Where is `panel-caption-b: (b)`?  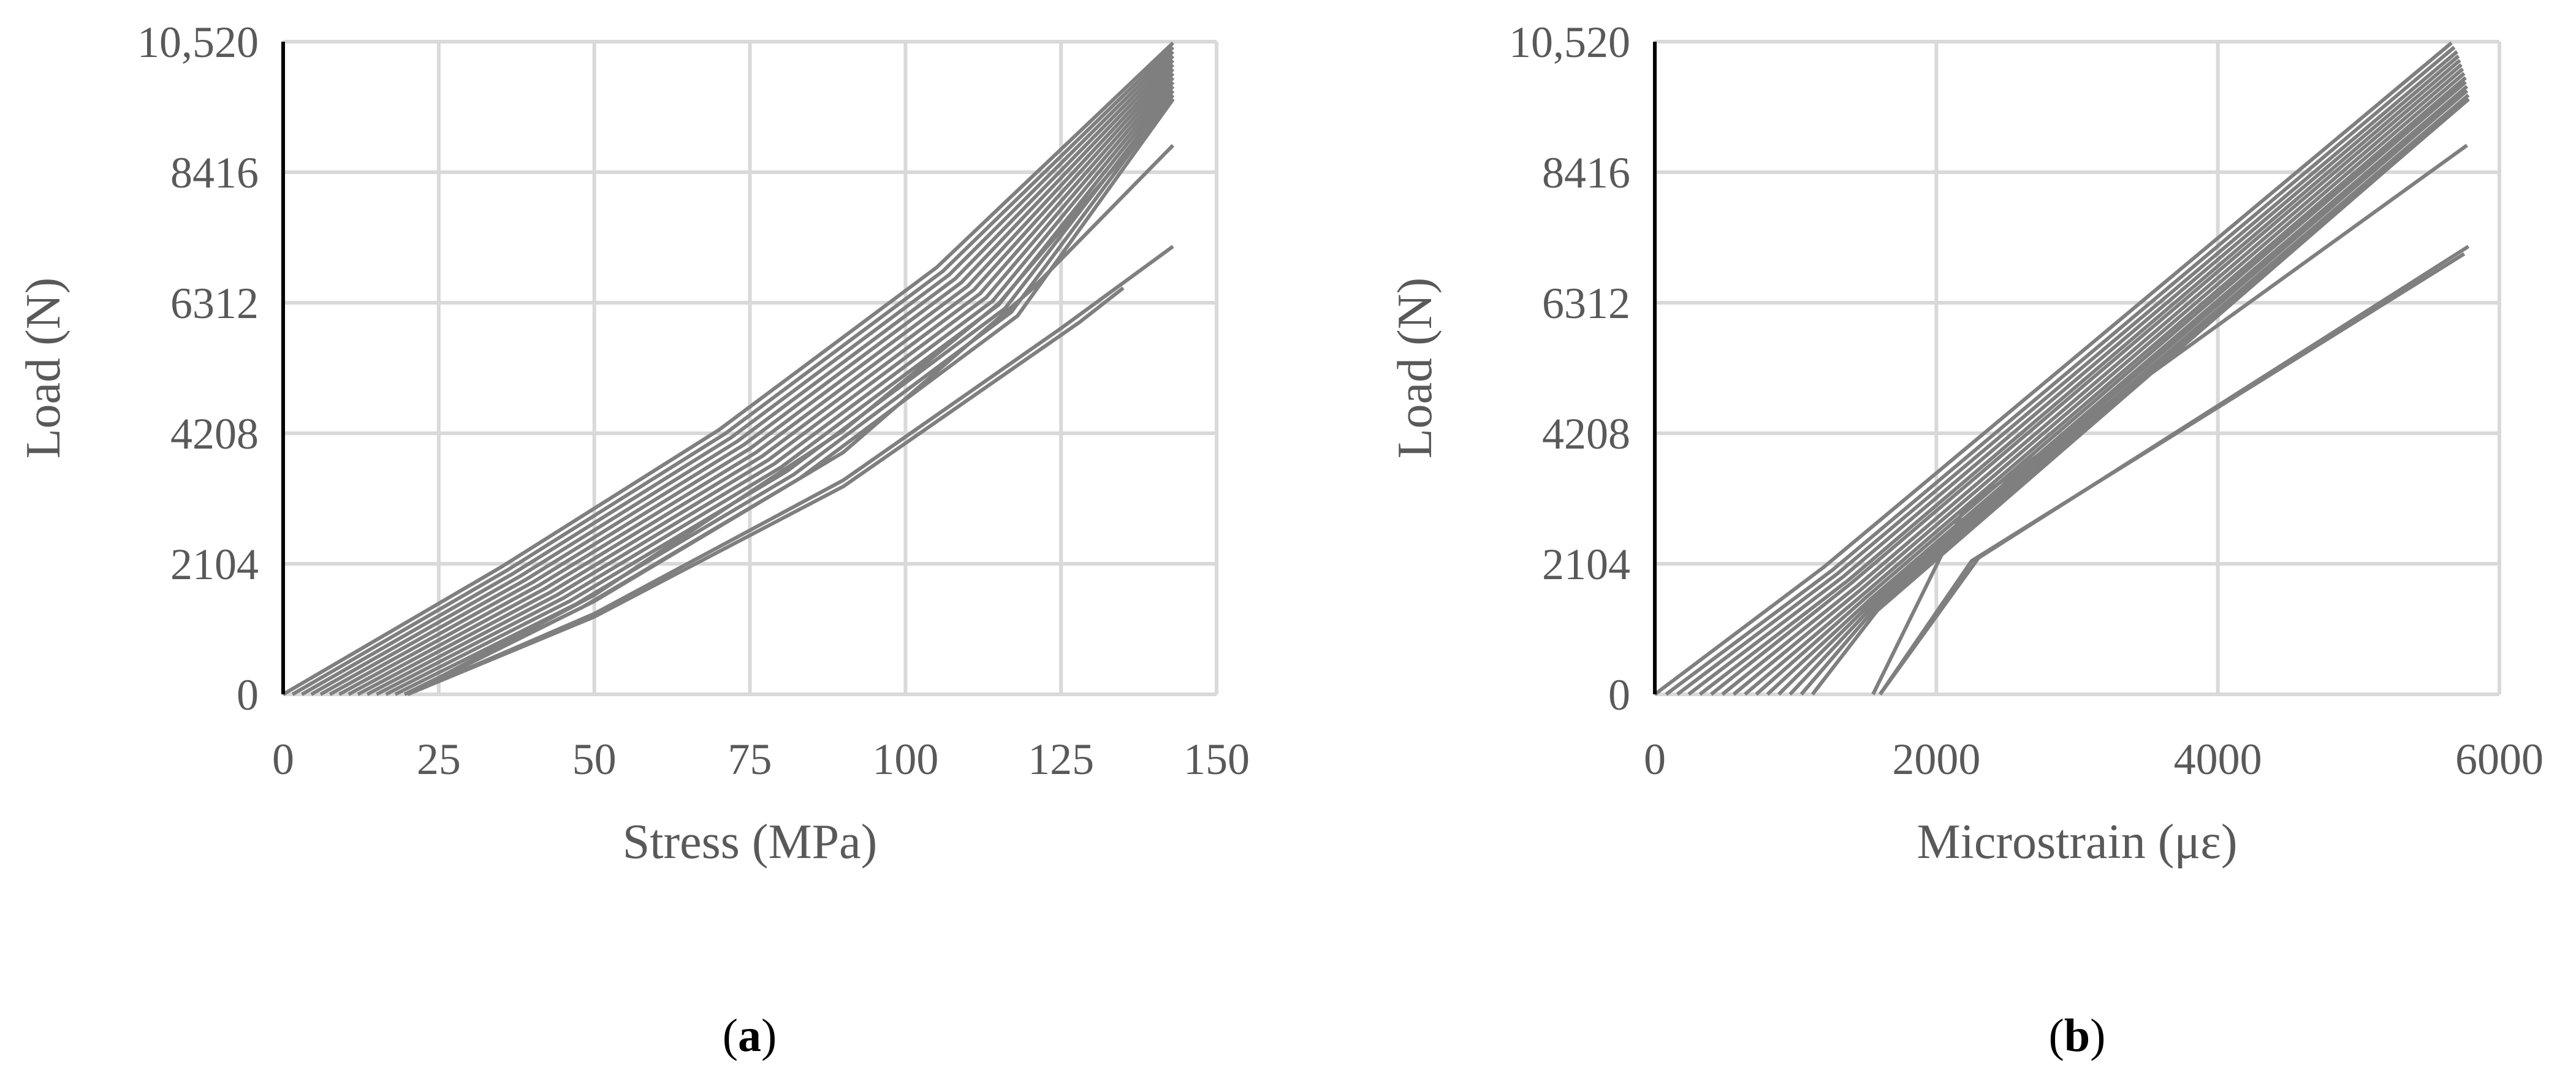 panel-caption-b: (b) is located at coordinates (2077, 1036).